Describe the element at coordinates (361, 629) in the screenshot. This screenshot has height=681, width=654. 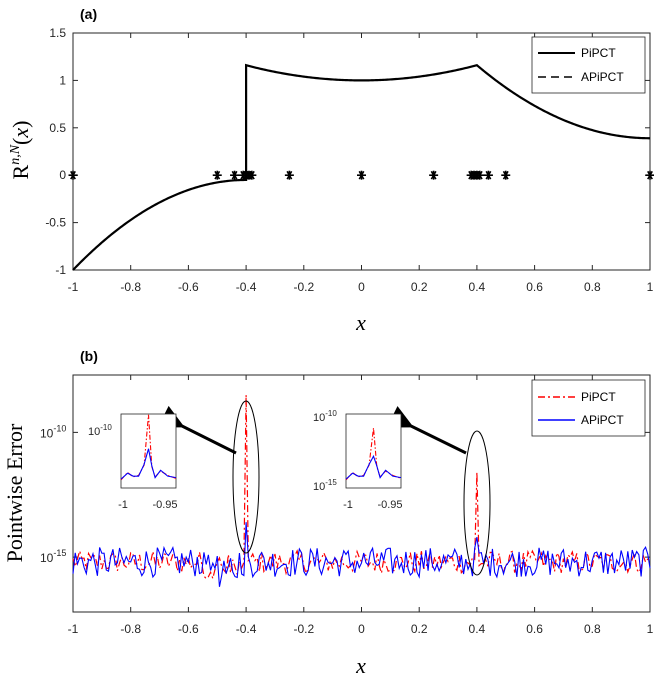
I see `panel-b-x-tick-label: 0` at that location.